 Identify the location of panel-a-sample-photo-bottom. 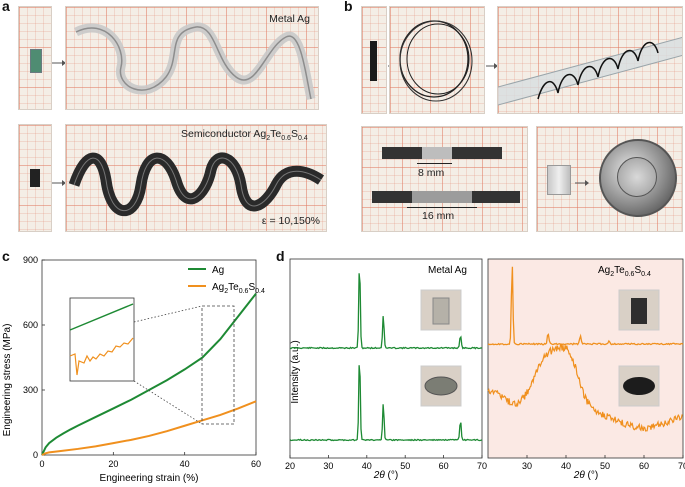
(35, 178).